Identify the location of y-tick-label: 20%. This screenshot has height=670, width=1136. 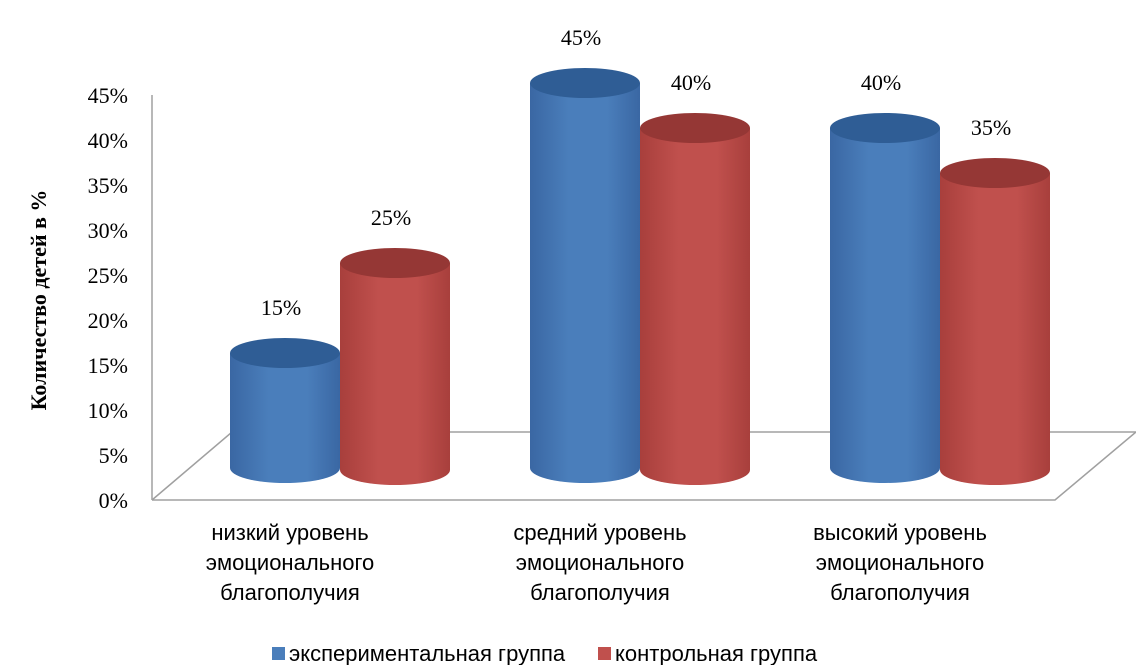
(108, 320).